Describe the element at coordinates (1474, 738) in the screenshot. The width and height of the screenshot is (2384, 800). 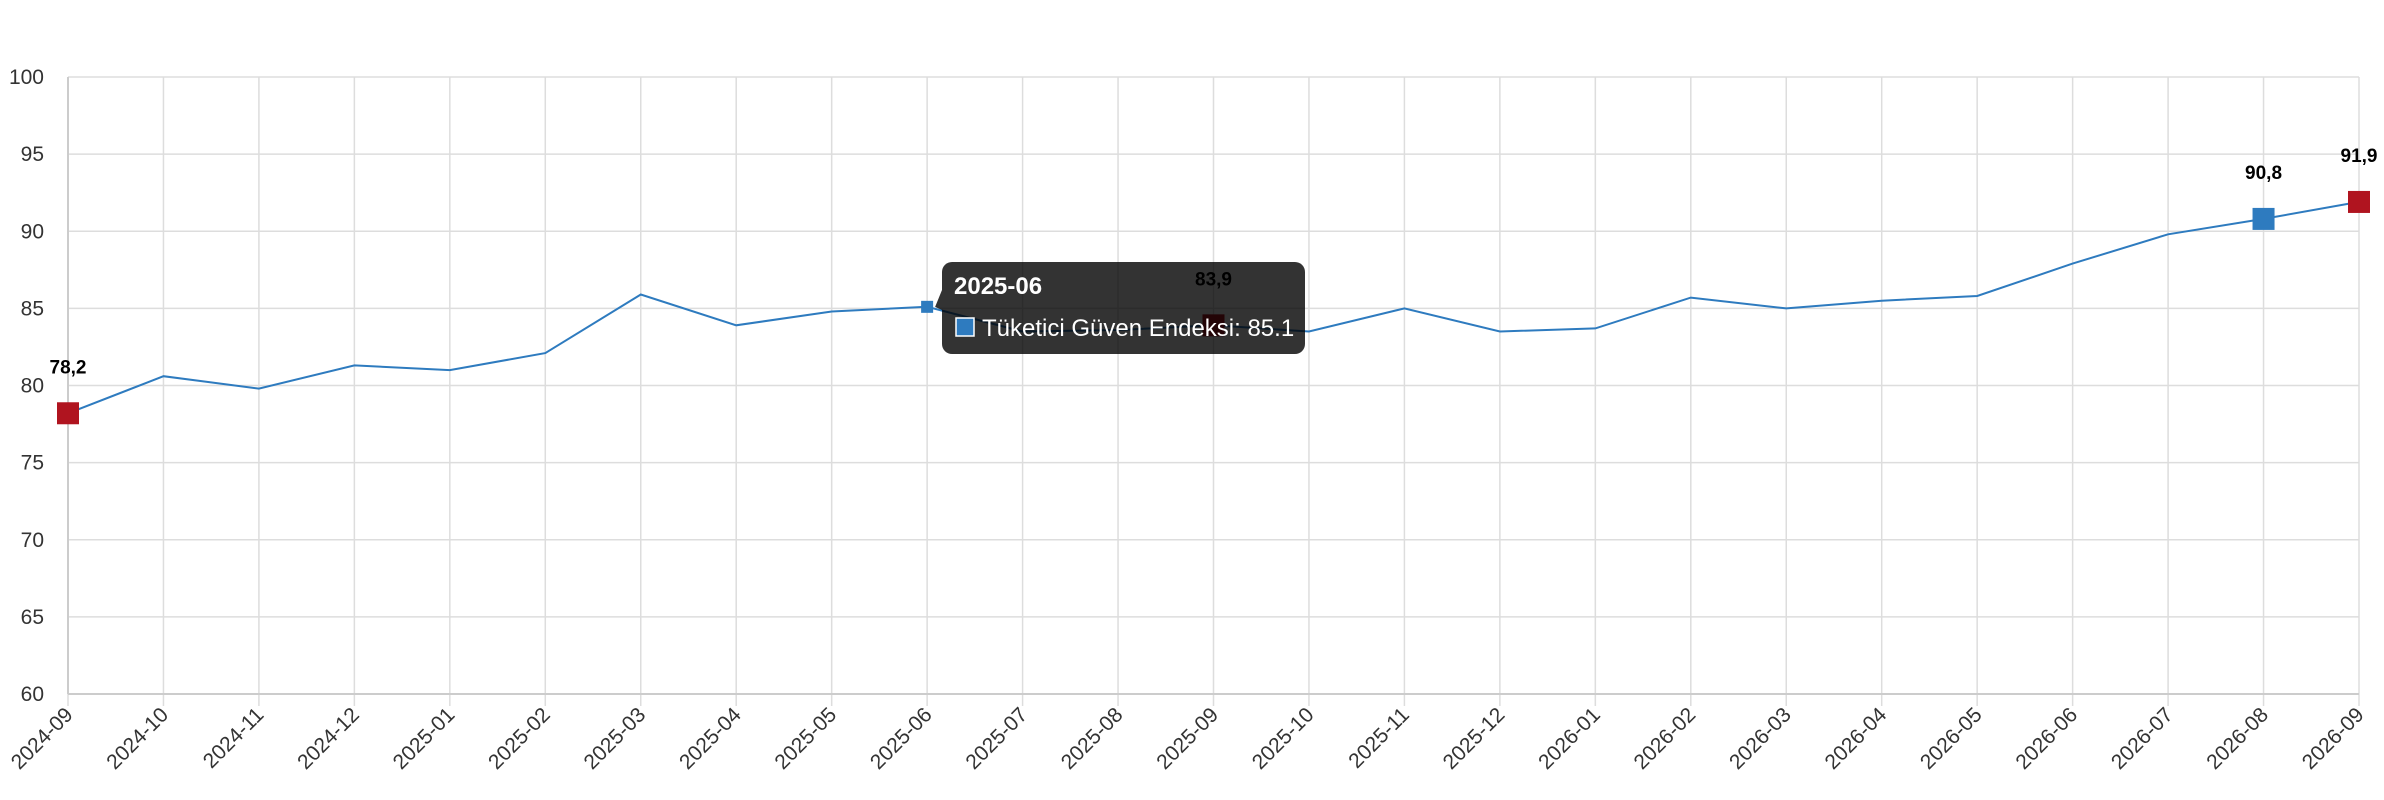
I see `x-tick-label: 2025-12` at that location.